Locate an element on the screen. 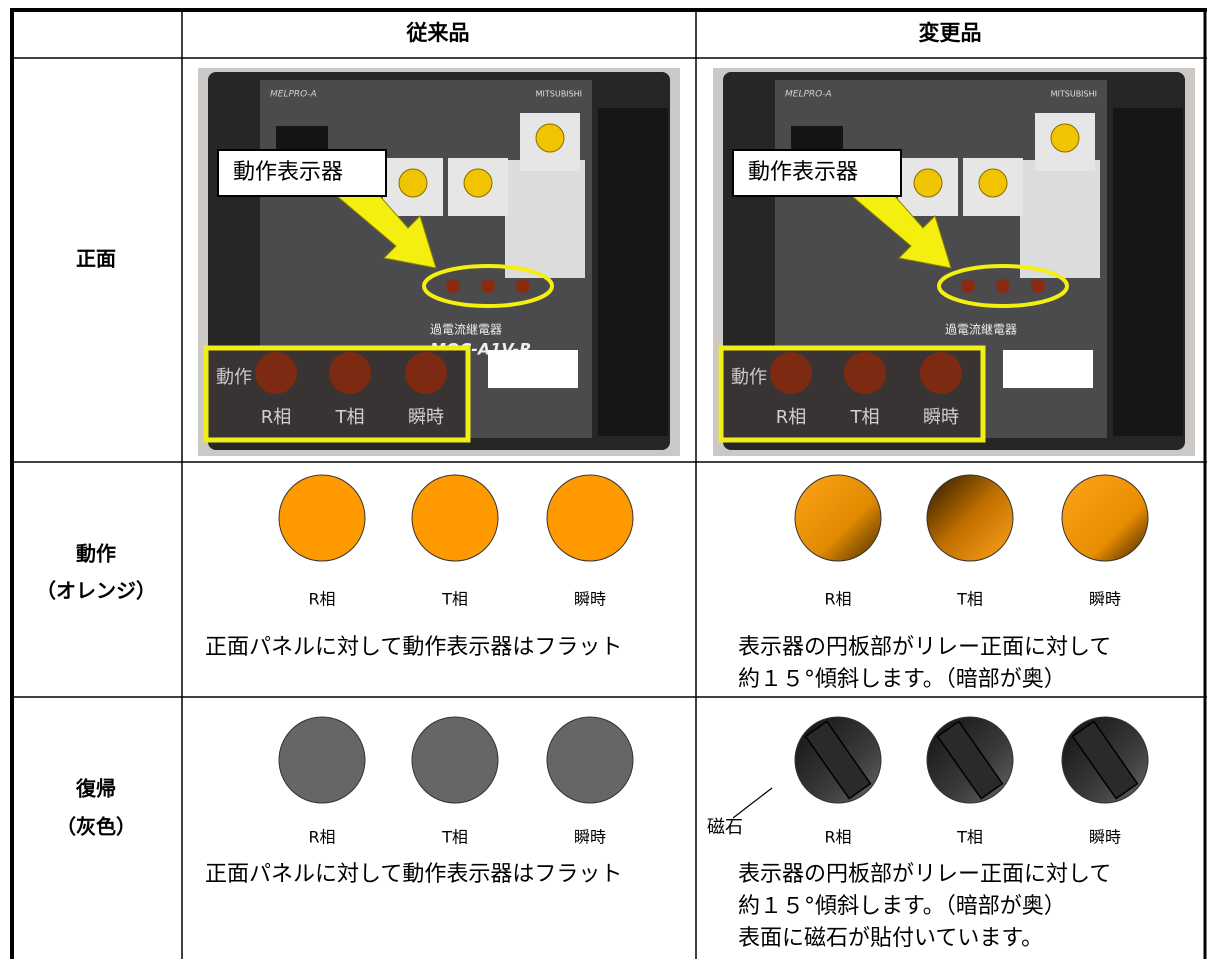 The height and width of the screenshot is (959, 1207). row-label: （灰色） is located at coordinates (96, 827).